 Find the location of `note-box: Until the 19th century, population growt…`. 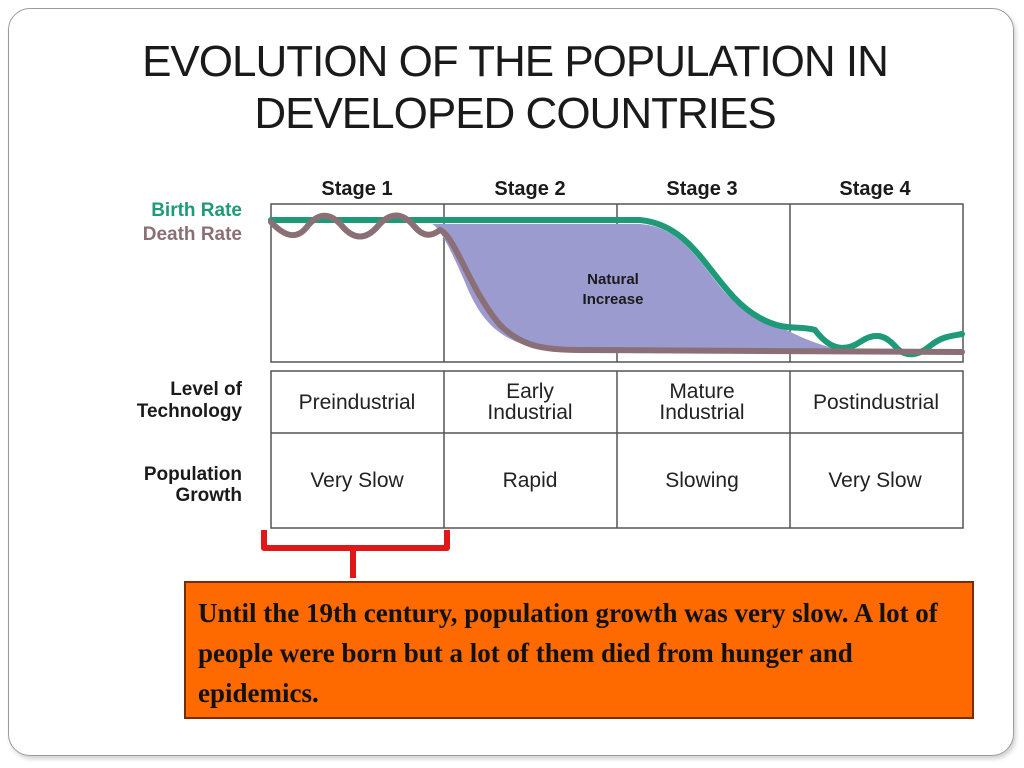

note-box: Until the 19th century, population growt… is located at coordinates (579, 650).